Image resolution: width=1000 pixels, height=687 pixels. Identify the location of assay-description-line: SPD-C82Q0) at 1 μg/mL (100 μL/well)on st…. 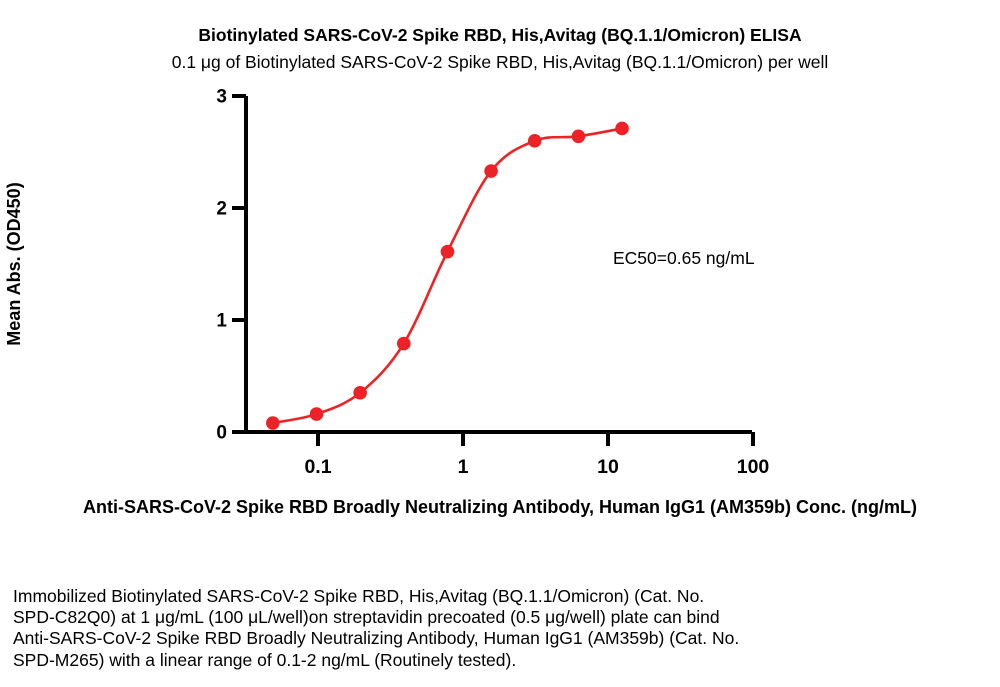
(366, 617).